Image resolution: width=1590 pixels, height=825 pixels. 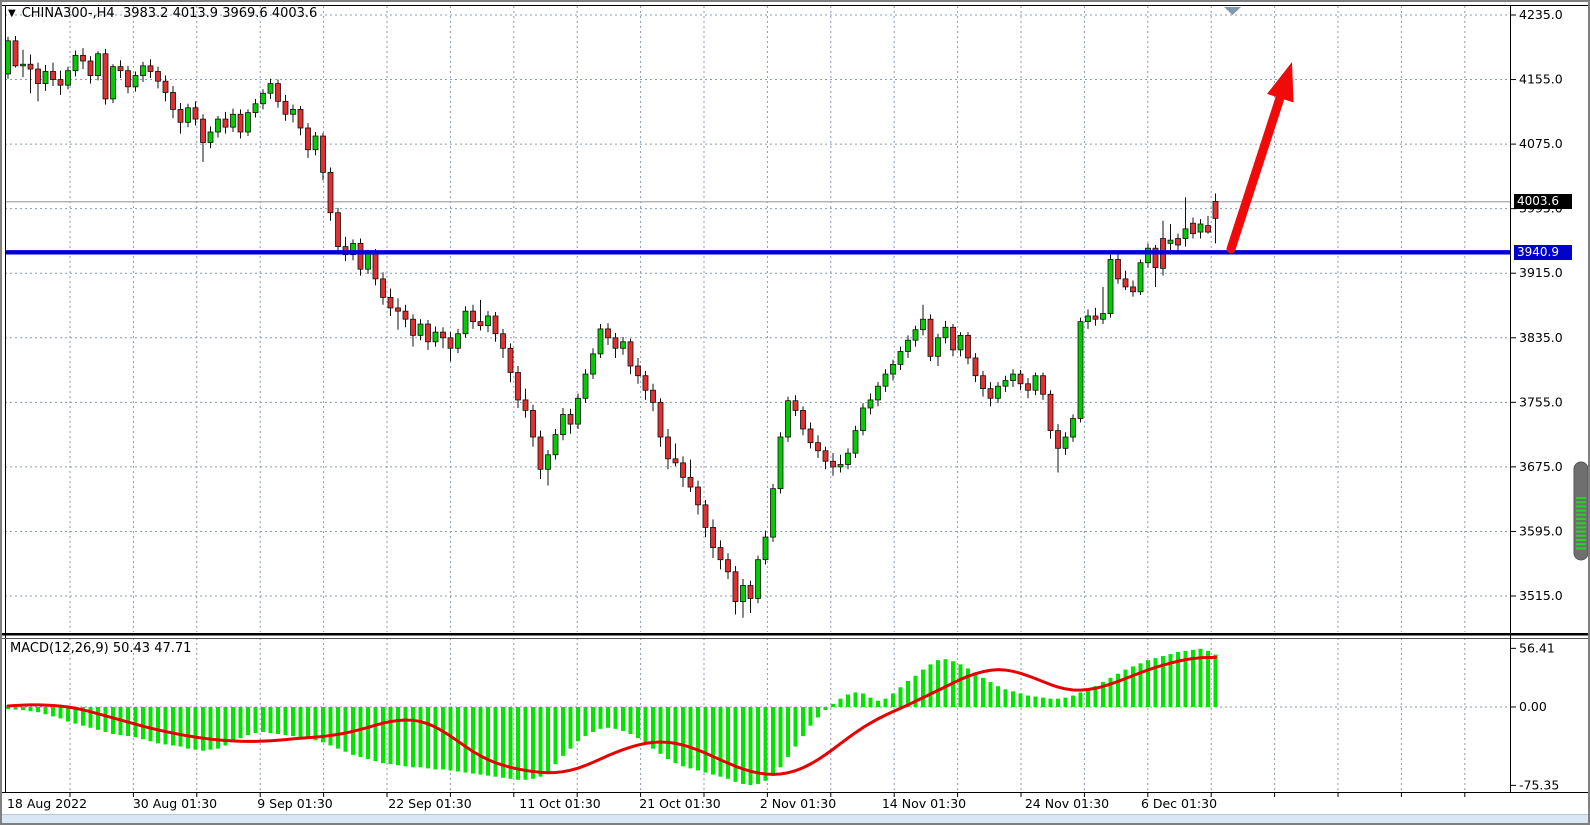 What do you see at coordinates (1280, 82) in the screenshot?
I see `trend-arrow-head` at bounding box center [1280, 82].